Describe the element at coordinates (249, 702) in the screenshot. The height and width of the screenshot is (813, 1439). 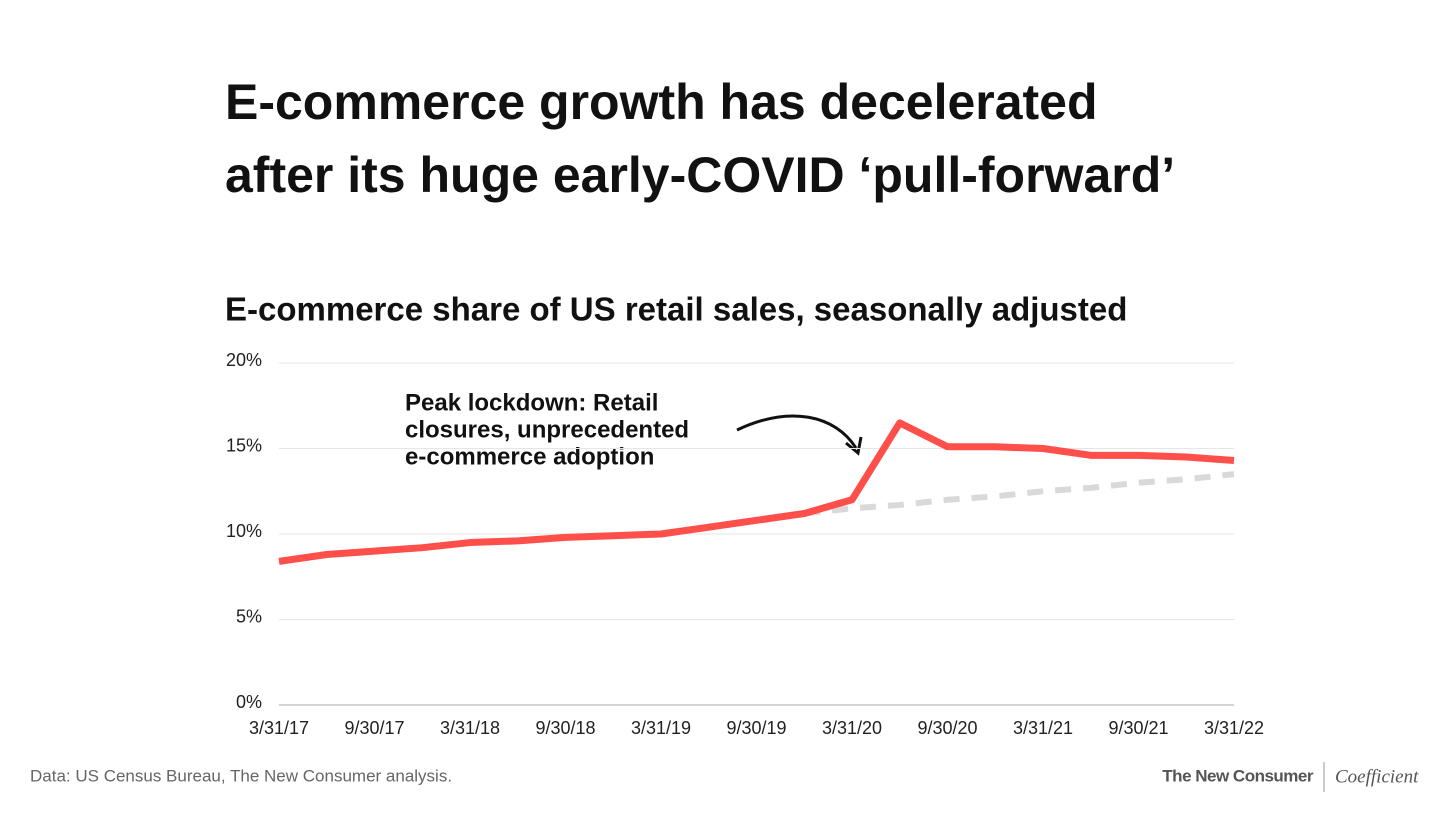
I see `y-tick-label: 0%` at that location.